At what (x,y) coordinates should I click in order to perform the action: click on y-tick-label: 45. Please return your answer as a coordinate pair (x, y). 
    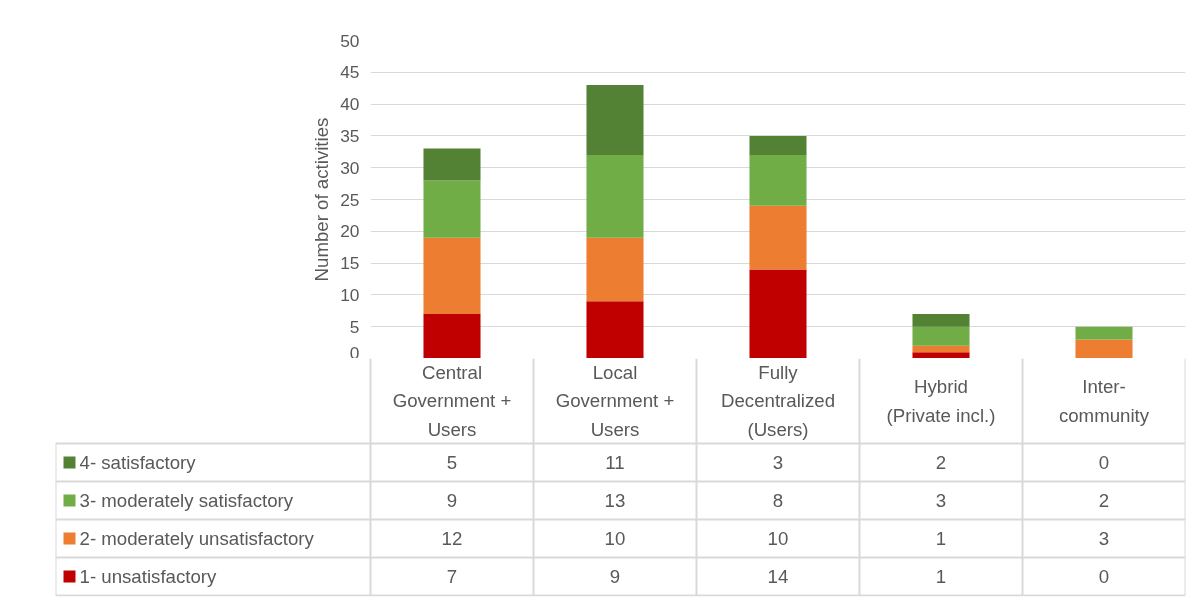
    Looking at the image, I should click on (350, 72).